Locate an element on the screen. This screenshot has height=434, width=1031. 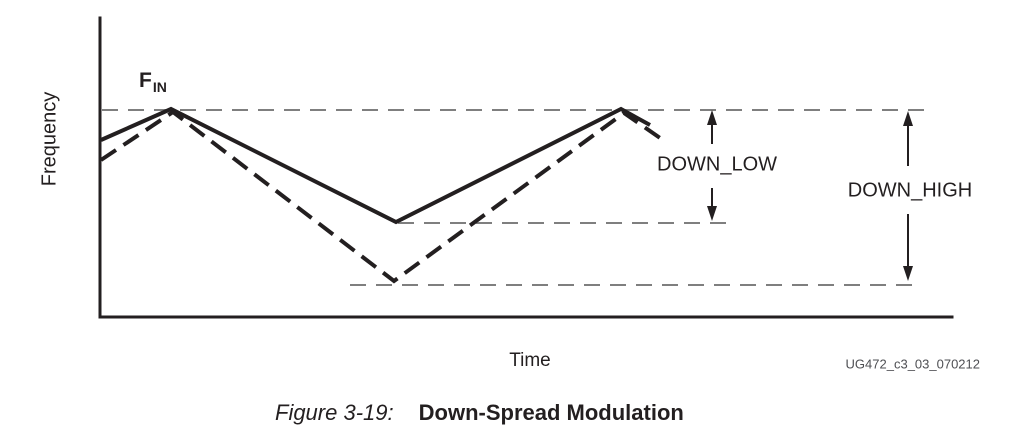
down-high-arrow-down-head is located at coordinates (908, 273).